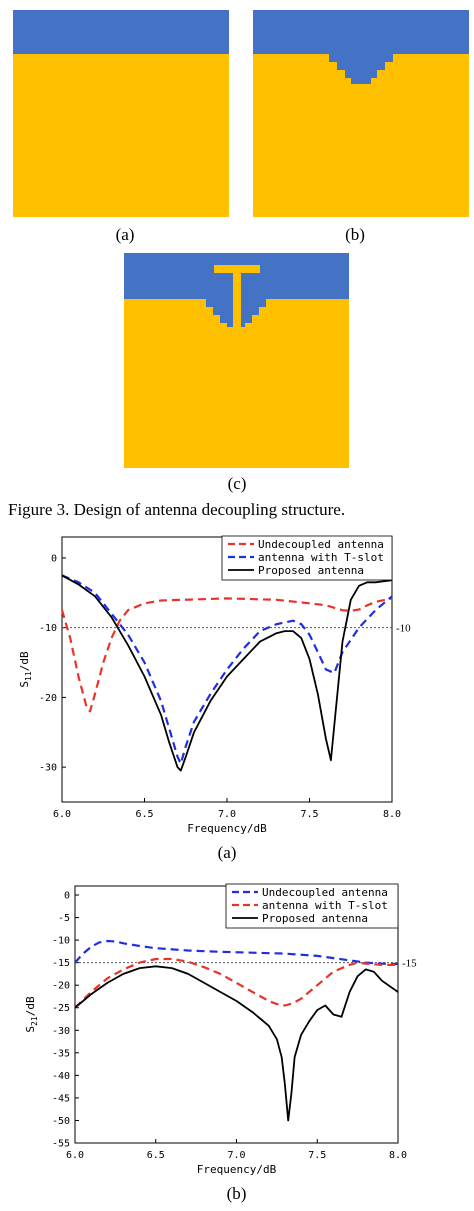 Image resolution: width=474 pixels, height=1211 pixels. Describe the element at coordinates (403, 629) in the screenshot. I see `reference-line-label: -10` at that location.